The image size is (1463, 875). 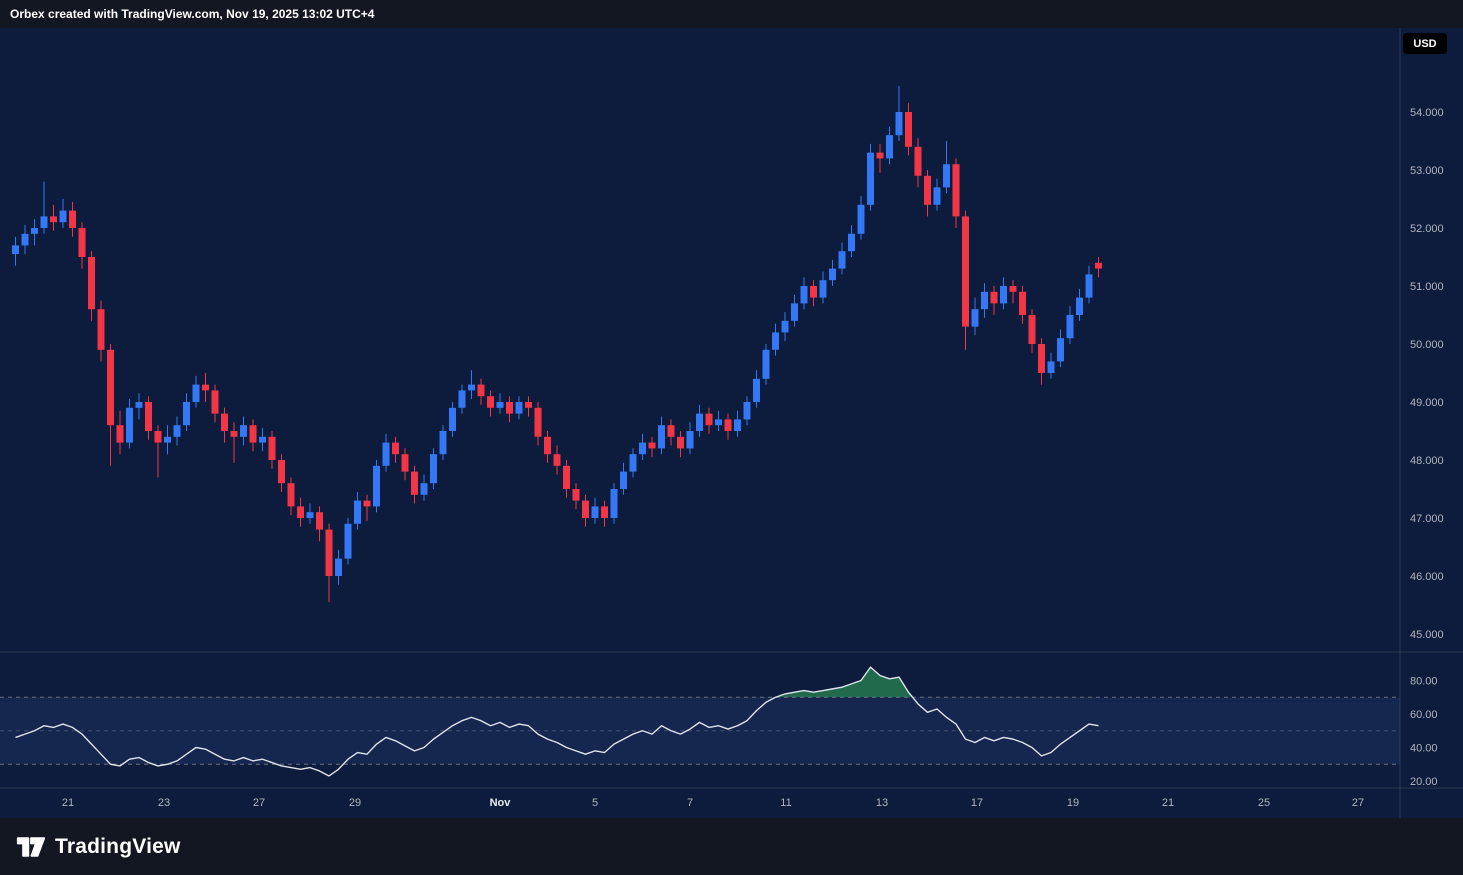 I want to click on tradingview-logo-icon, so click(x=31, y=847).